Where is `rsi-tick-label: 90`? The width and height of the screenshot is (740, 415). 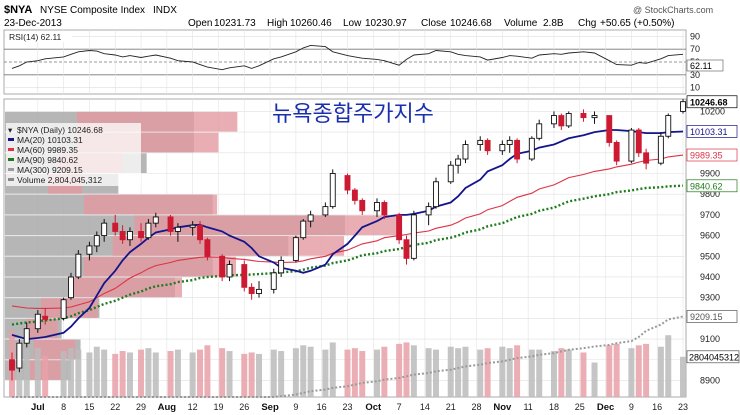
rsi-tick-label: 90 is located at coordinates (695, 36).